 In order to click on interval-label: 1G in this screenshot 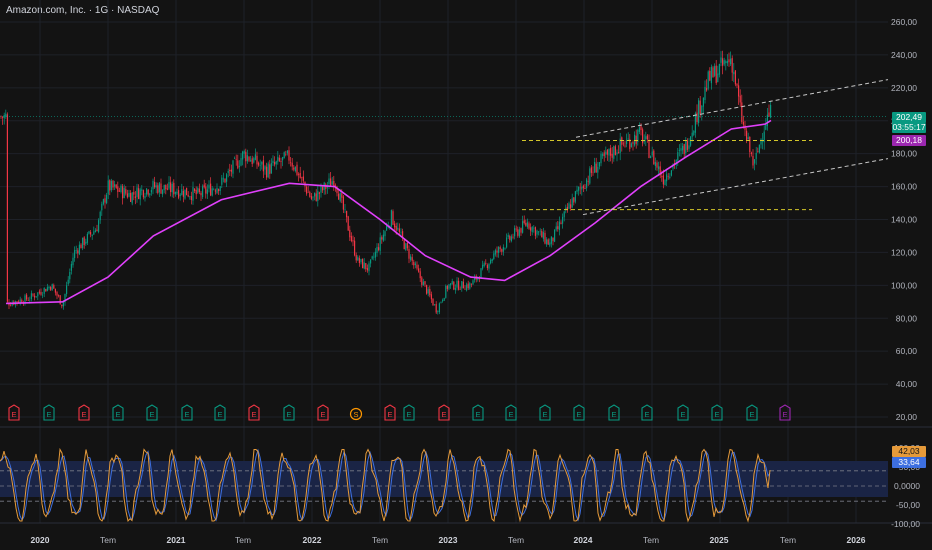, I will do `click(101, 10)`.